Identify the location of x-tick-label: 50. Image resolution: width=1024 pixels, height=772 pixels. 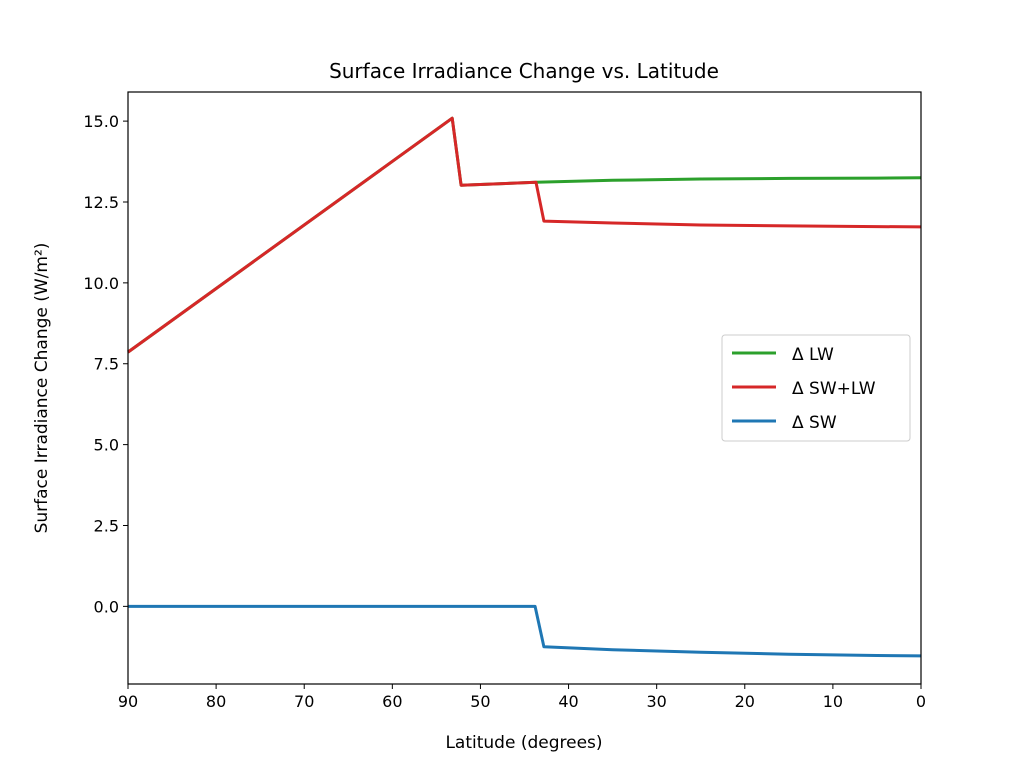
(480, 701).